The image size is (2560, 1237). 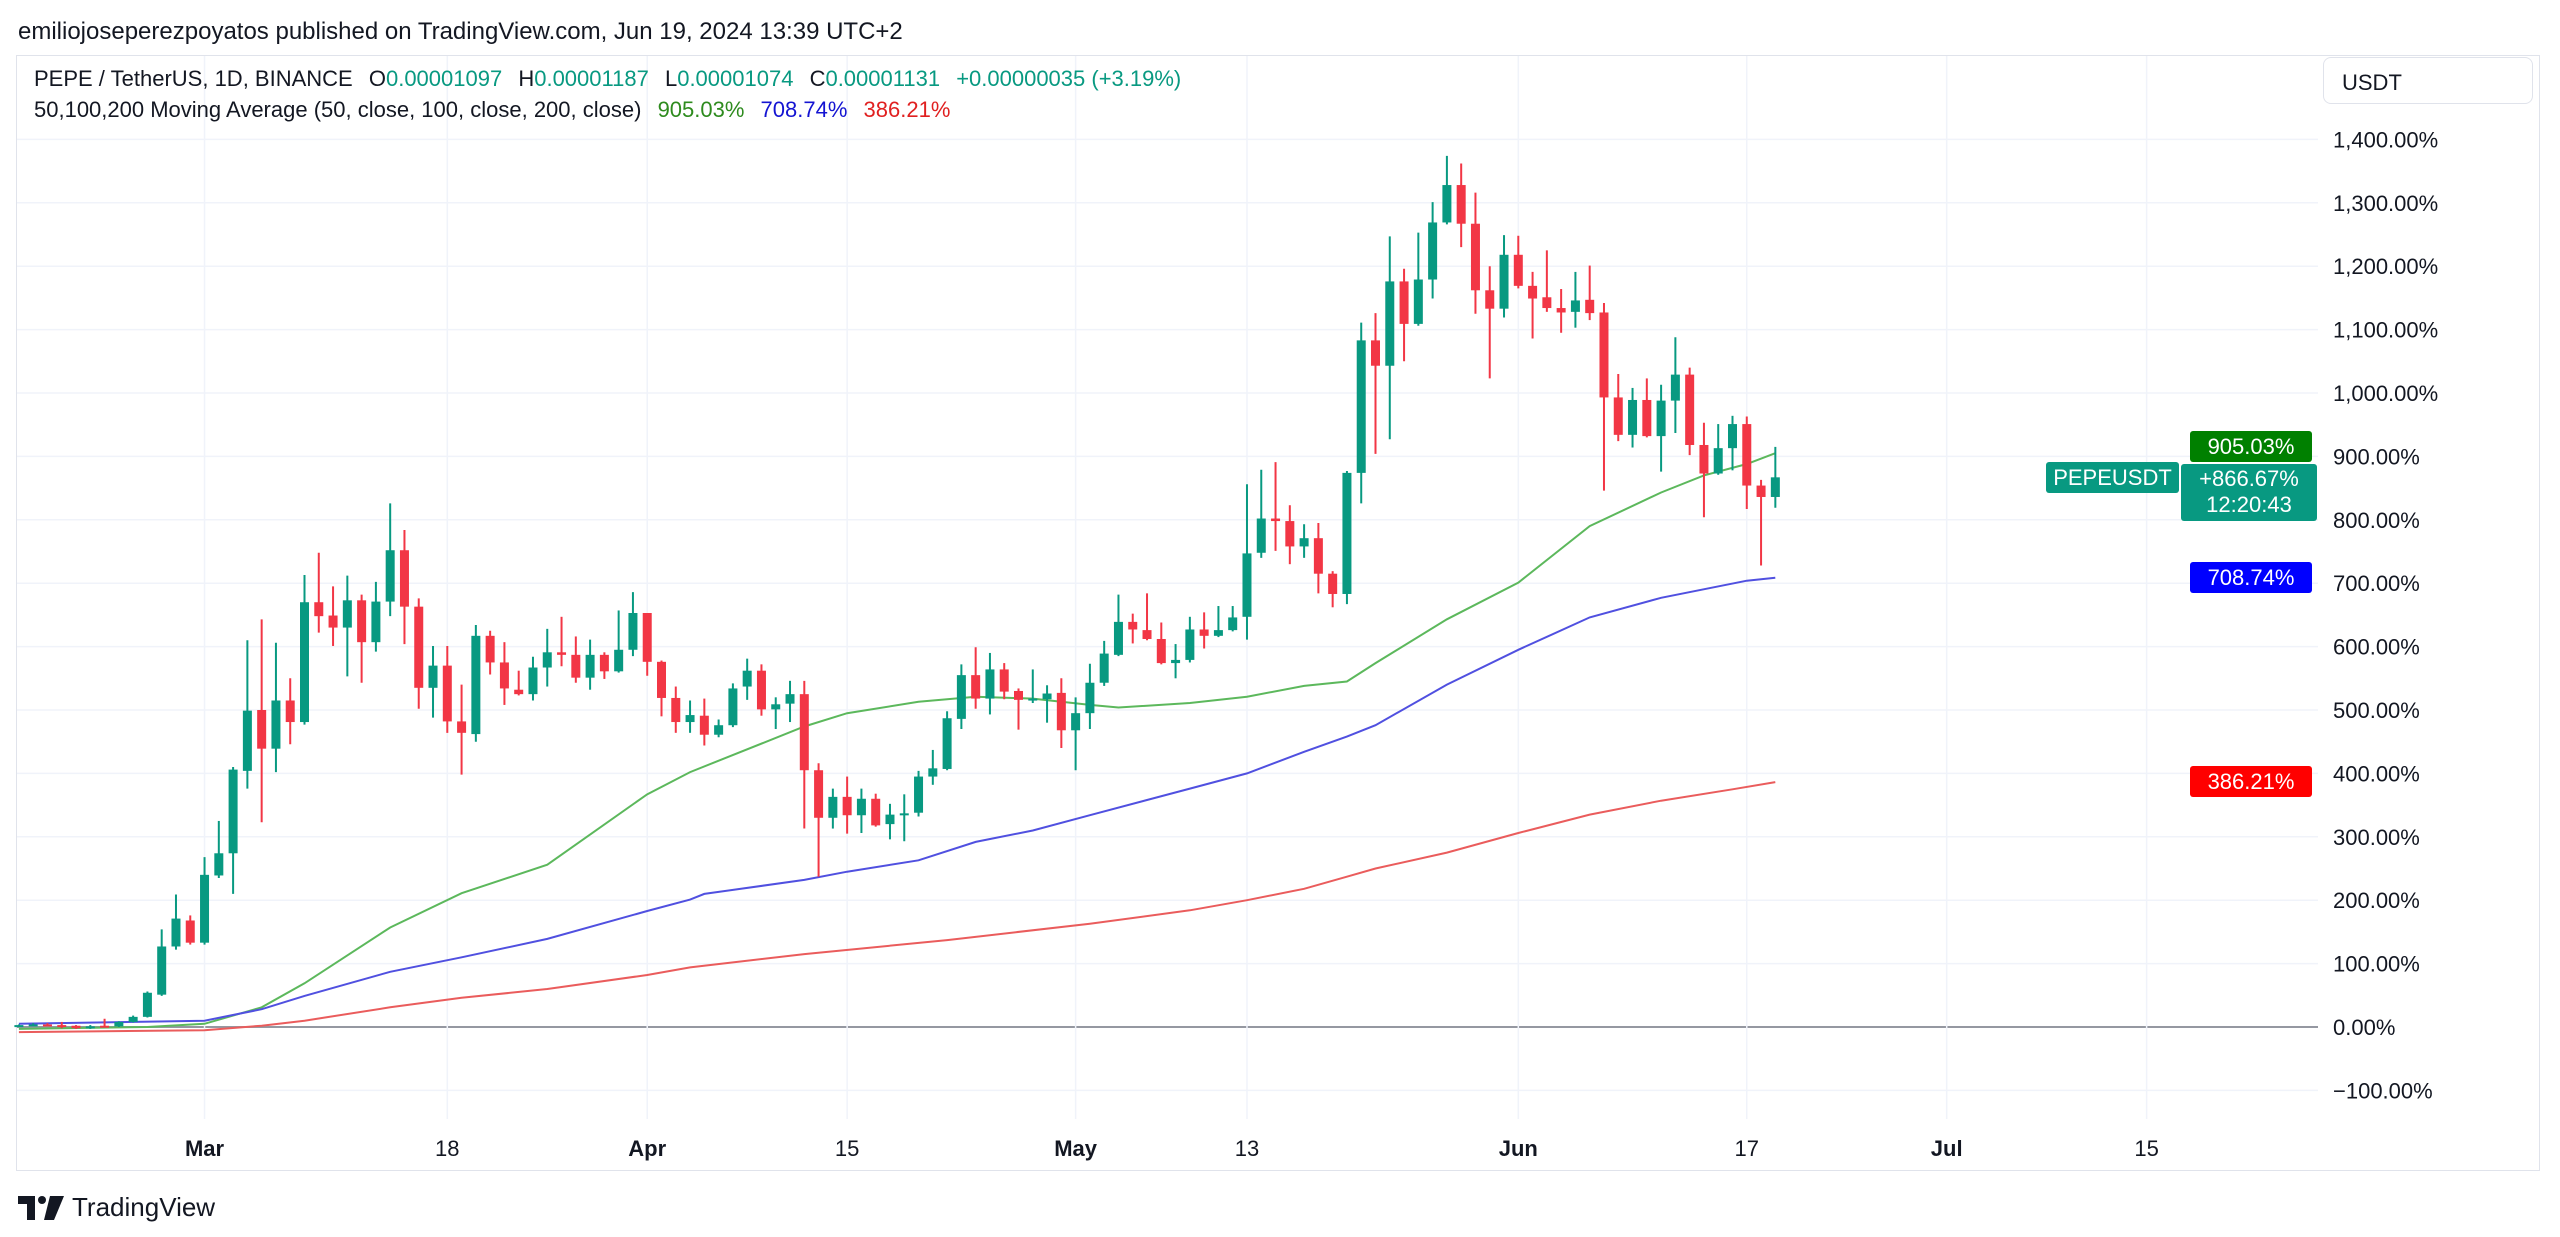 I want to click on tradingview-logo: TradingView, so click(x=116, y=1207).